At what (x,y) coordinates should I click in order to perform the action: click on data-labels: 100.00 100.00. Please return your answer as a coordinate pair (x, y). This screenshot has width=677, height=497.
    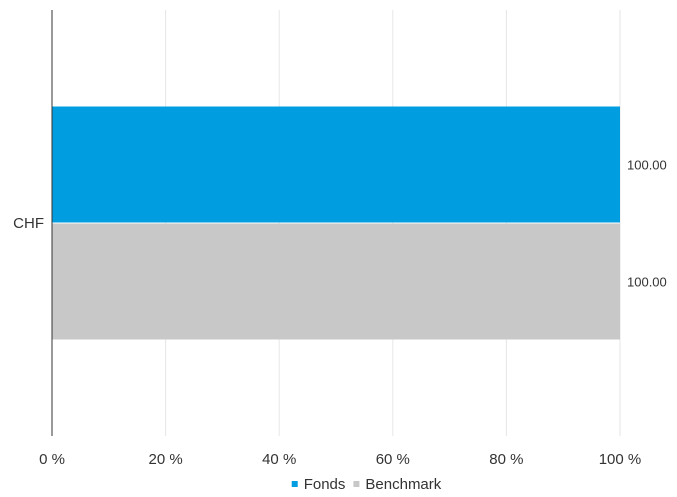
    Looking at the image, I should click on (647, 224).